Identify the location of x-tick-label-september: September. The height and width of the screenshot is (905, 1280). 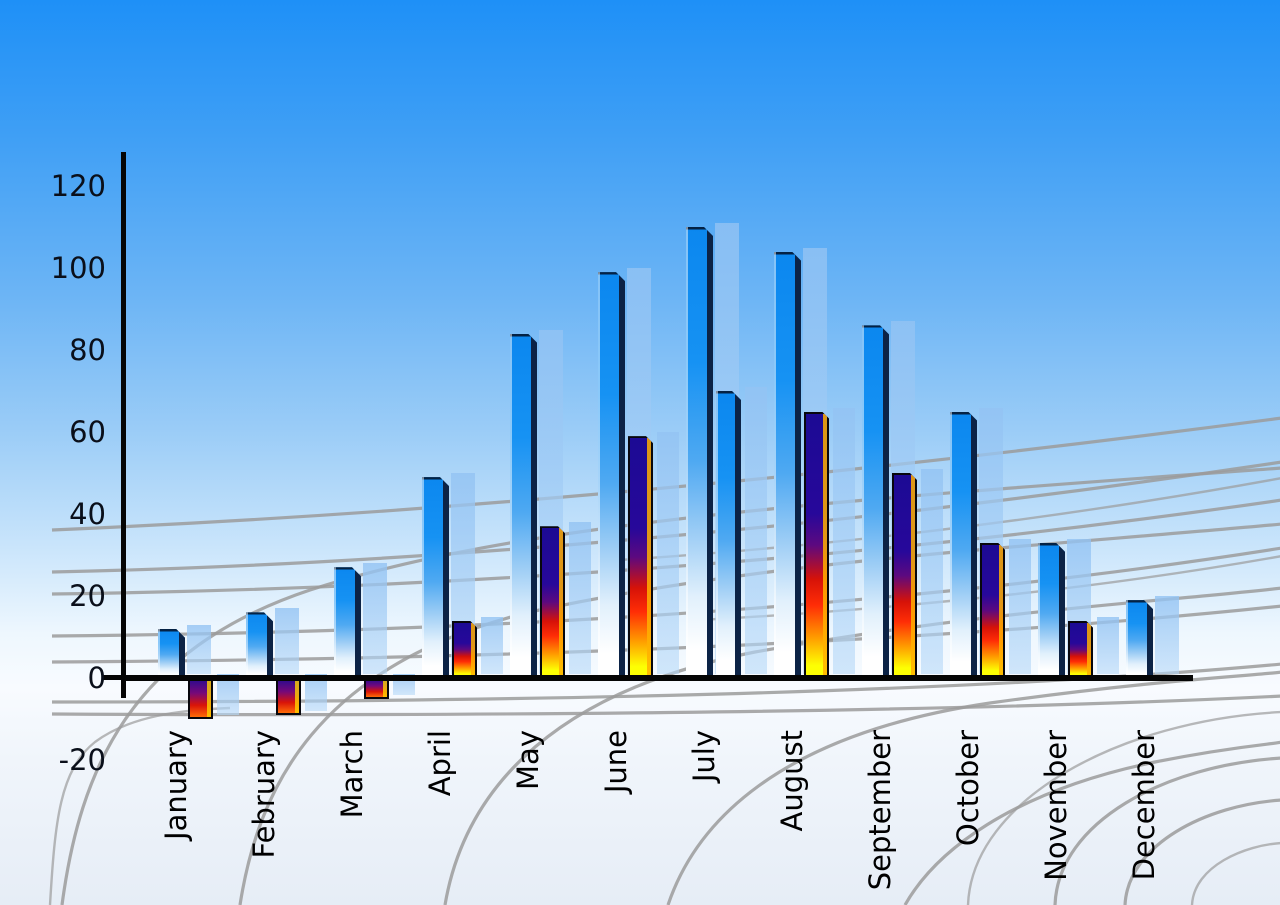
(880, 810).